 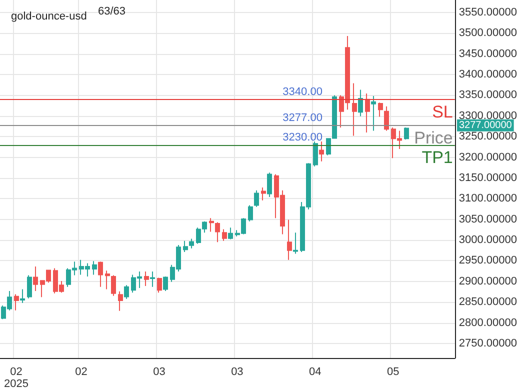 What do you see at coordinates (302, 137) in the screenshot?
I see `annotation: 3230.00` at bounding box center [302, 137].